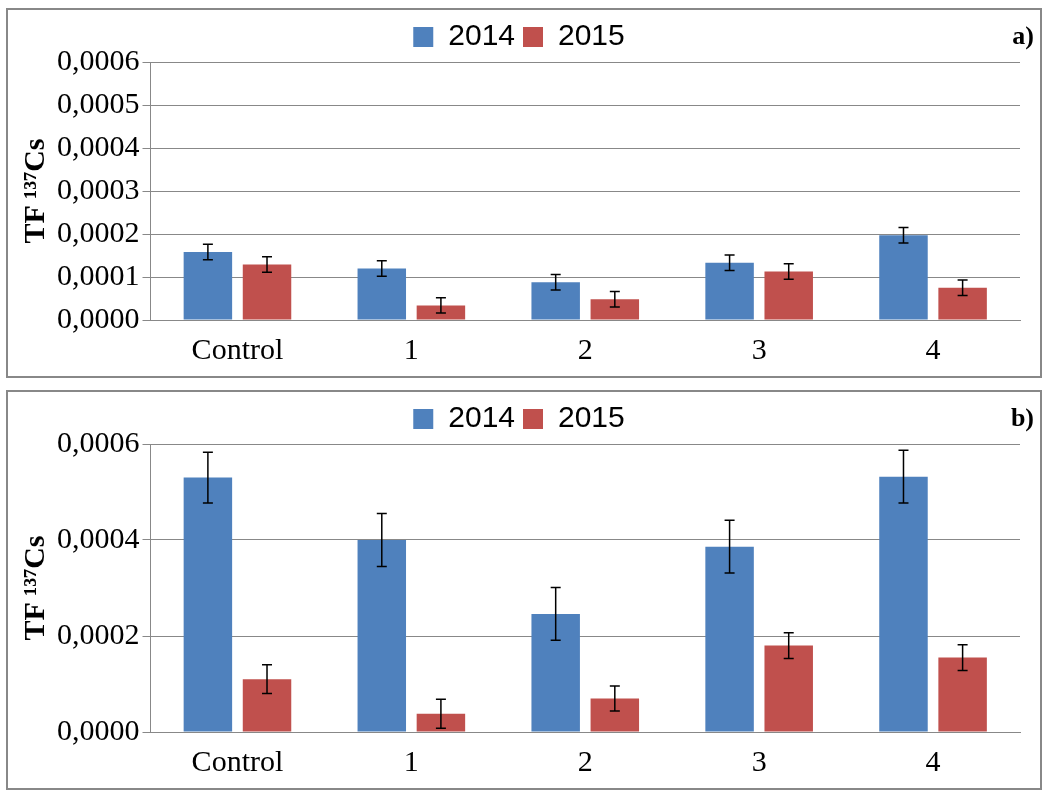 The image size is (1051, 791). I want to click on text: b), so click(1022, 417).